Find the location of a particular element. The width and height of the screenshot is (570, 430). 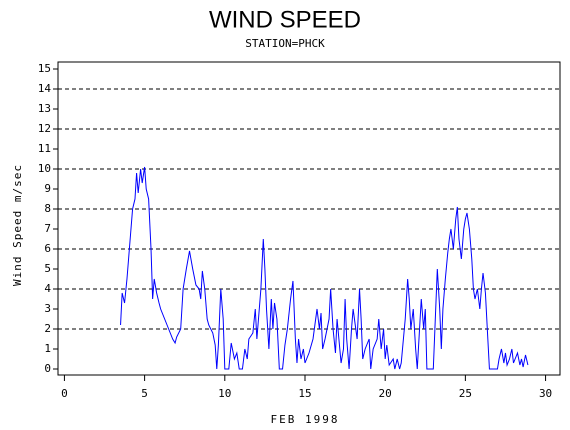

x-tick-label: 25 is located at coordinates (465, 393).